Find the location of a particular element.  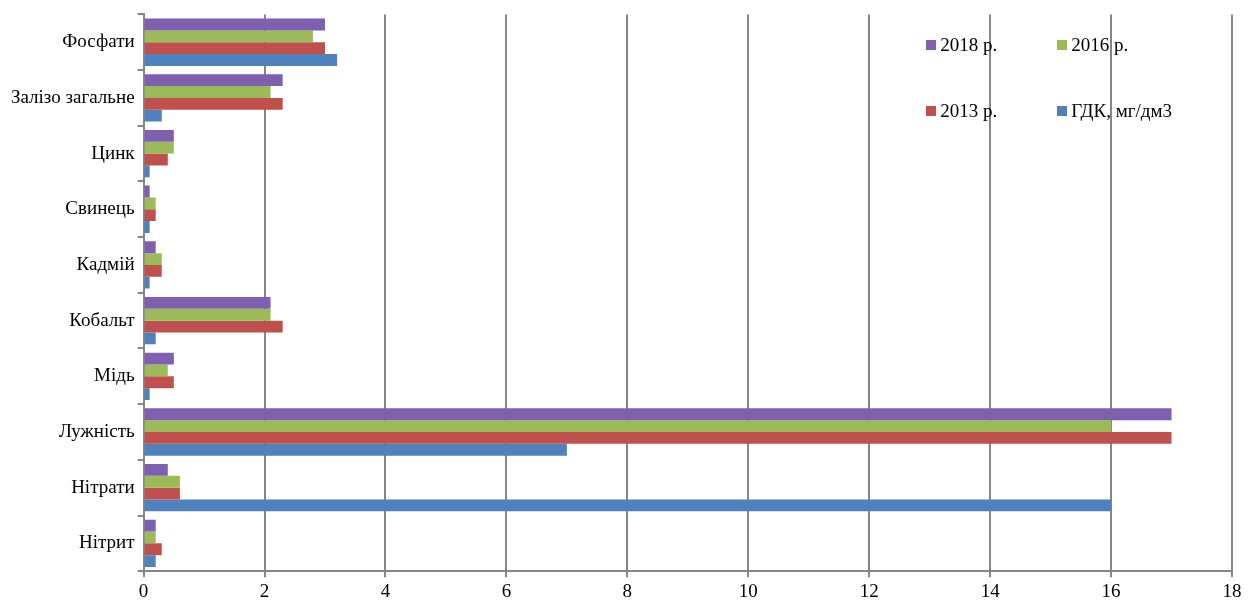

x-tick-label: 10 is located at coordinates (748, 590).